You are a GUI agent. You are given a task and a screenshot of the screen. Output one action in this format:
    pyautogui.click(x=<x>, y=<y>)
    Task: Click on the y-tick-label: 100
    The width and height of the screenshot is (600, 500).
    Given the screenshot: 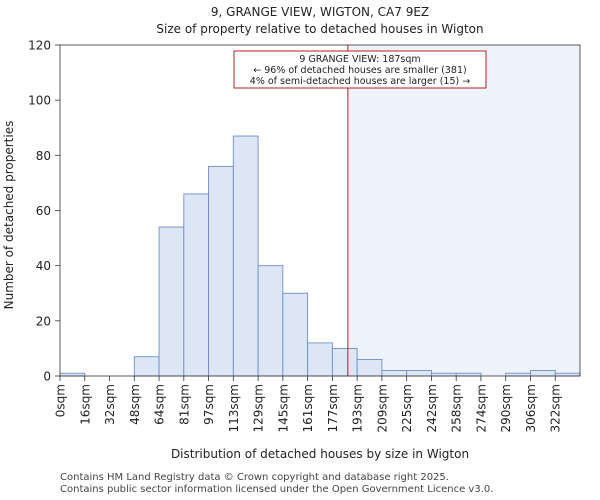 What is the action you would take?
    pyautogui.click(x=39, y=101)
    